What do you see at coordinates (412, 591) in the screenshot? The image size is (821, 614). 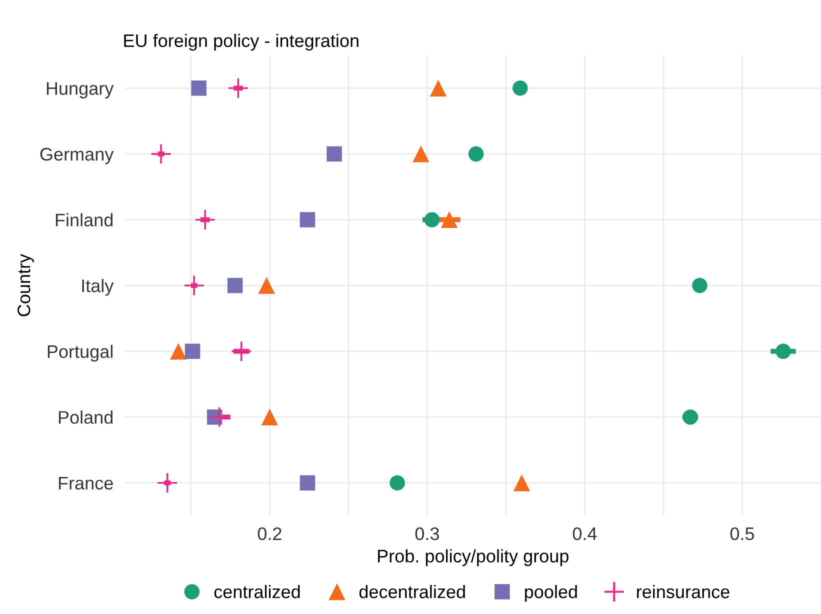 I see `legend-label: decentralized` at bounding box center [412, 591].